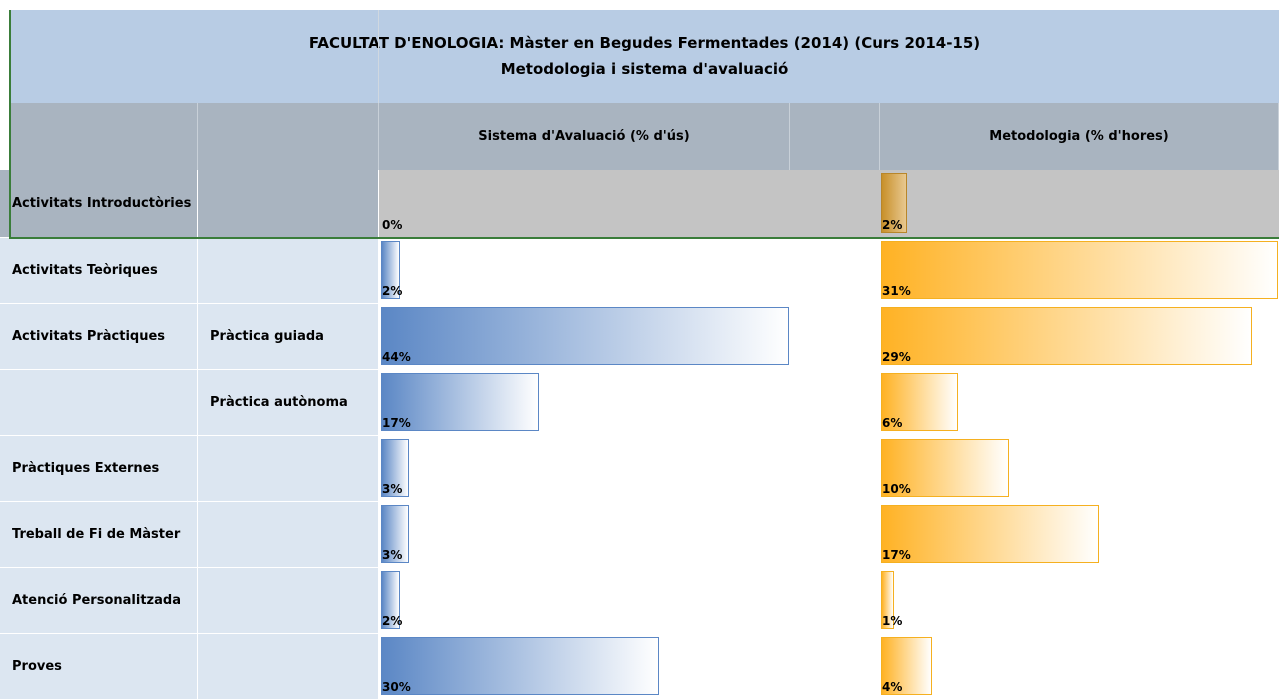 Image resolution: width=1279 pixels, height=700 pixels. What do you see at coordinates (99, 204) in the screenshot?
I see `activity-cell: Activitats Introductòries` at bounding box center [99, 204].